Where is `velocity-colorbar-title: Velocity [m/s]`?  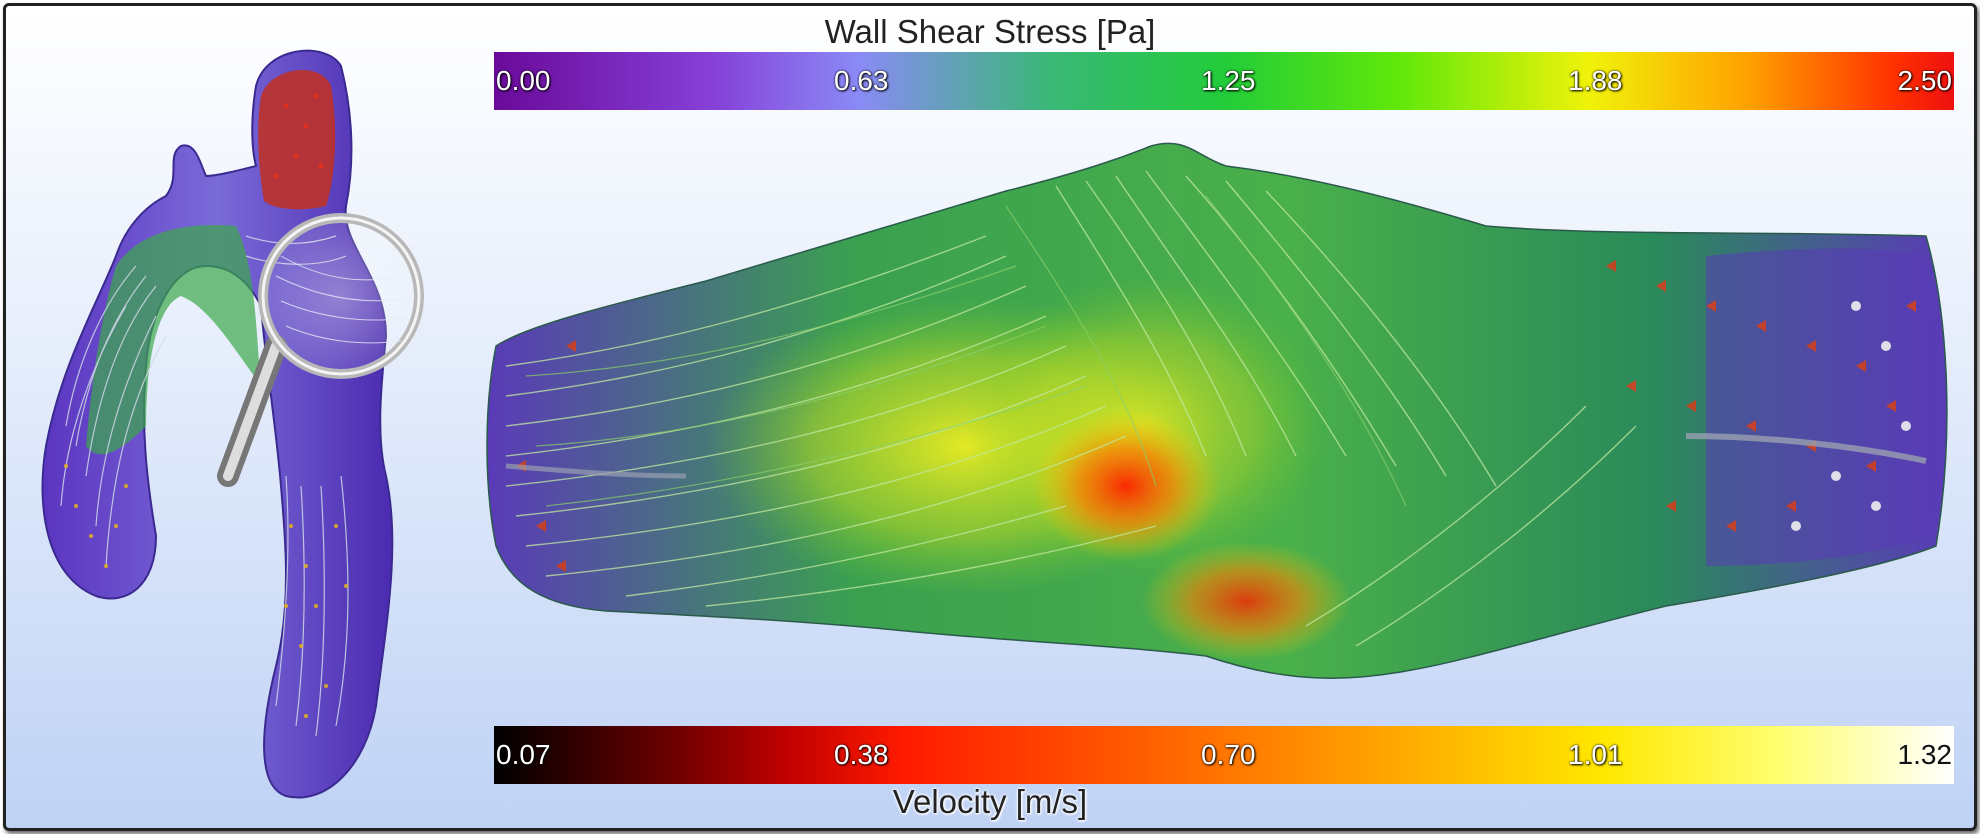
velocity-colorbar-title: Velocity [m/s] is located at coordinates (990, 801).